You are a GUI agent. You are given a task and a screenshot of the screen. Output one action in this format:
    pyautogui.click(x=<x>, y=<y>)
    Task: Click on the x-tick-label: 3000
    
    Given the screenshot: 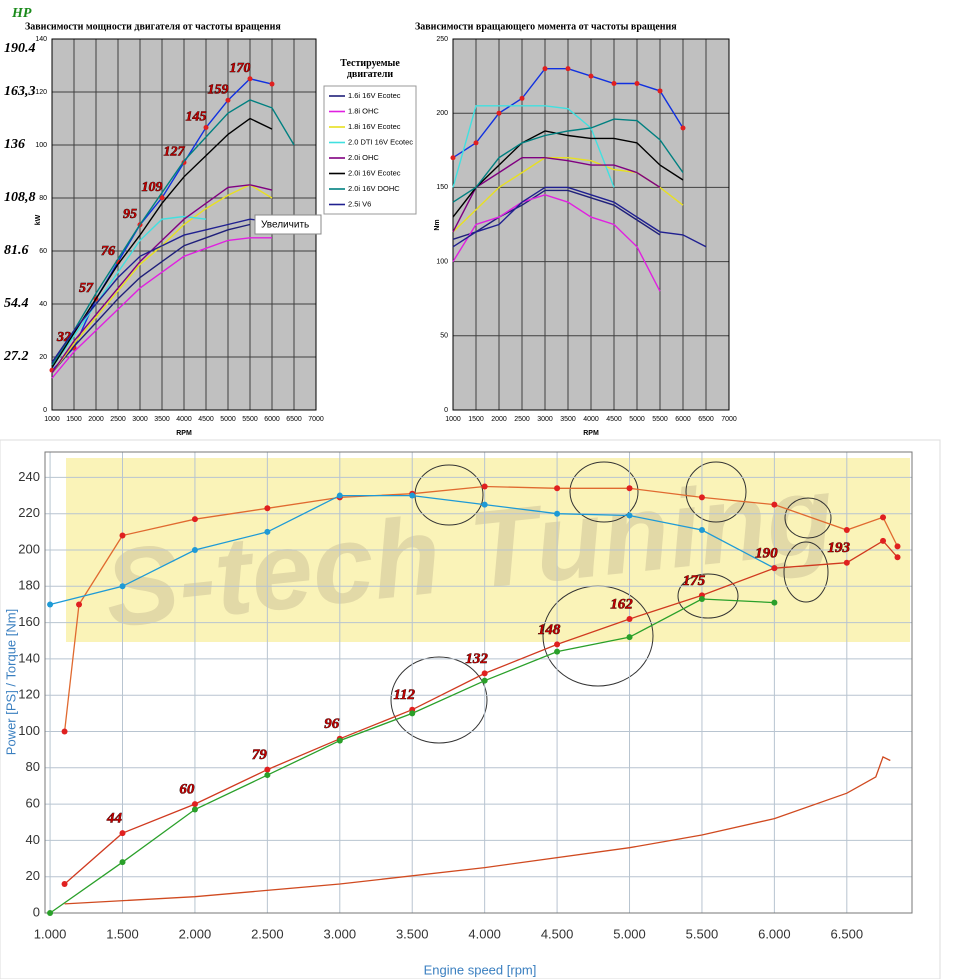 What is the action you would take?
    pyautogui.click(x=545, y=419)
    